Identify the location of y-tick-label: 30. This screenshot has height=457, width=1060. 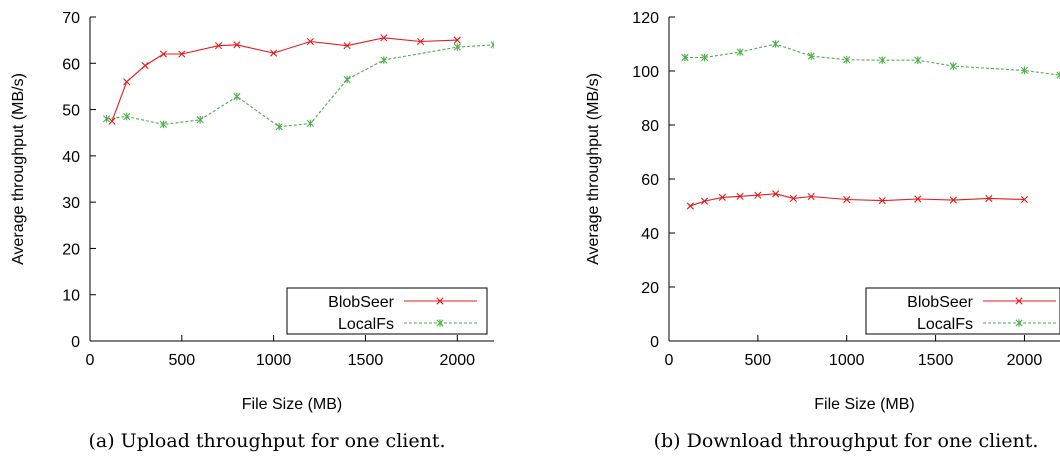
(71, 203).